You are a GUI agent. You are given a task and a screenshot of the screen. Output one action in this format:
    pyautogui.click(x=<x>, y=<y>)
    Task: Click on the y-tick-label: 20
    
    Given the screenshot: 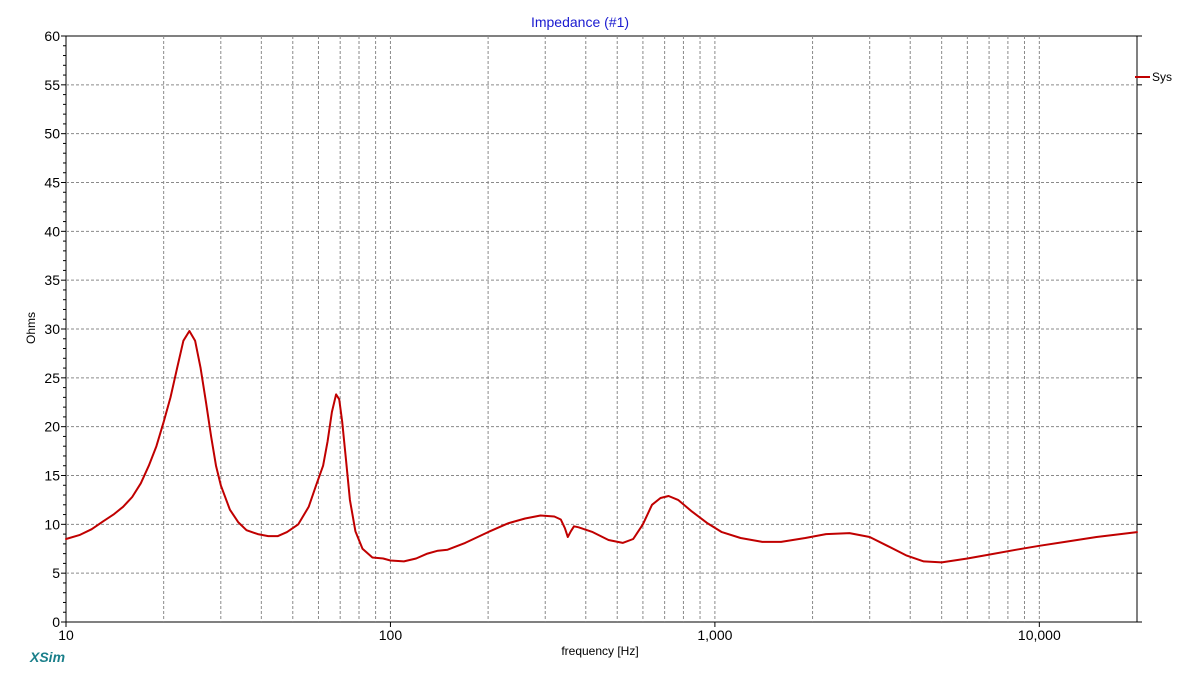 What is the action you would take?
    pyautogui.click(x=52, y=427)
    